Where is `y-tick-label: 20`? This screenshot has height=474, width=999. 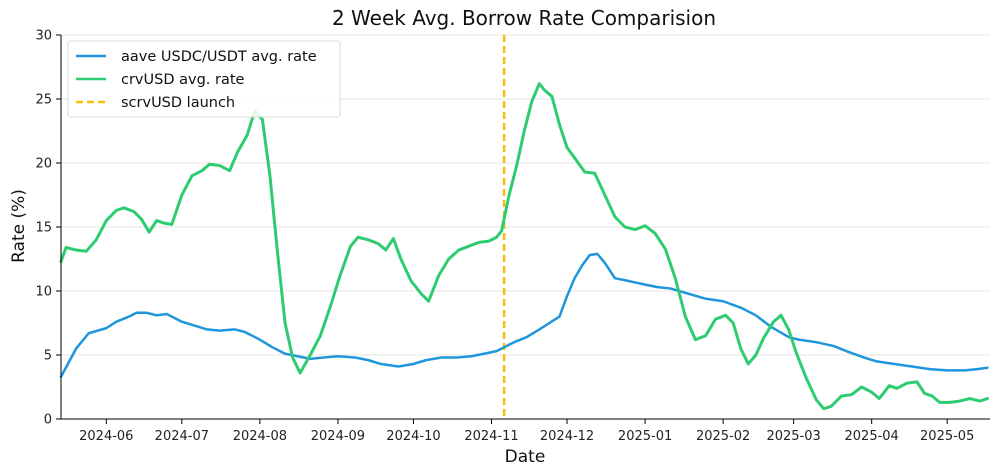 y-tick-label: 20 is located at coordinates (43, 164).